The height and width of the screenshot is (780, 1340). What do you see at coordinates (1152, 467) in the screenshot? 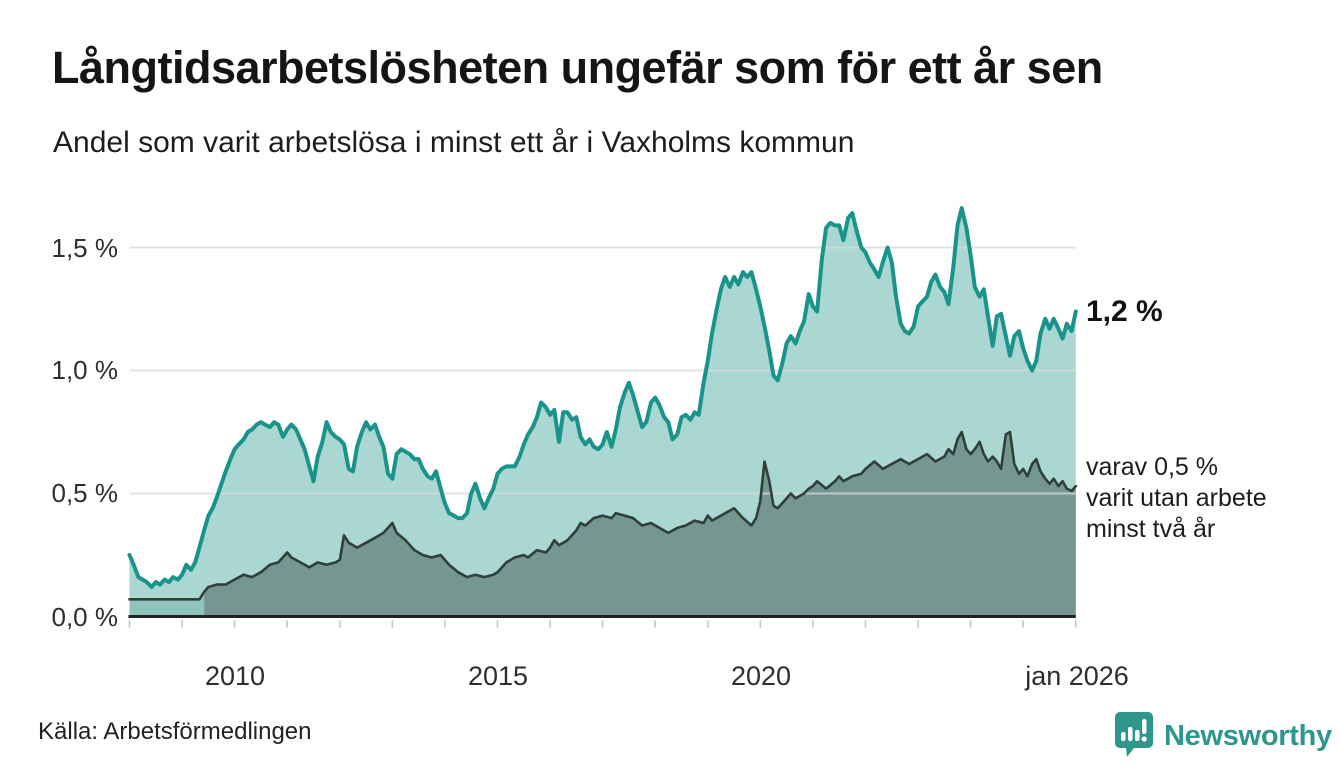
I see `secondary-annotation-line: varav 0,5 %` at bounding box center [1152, 467].